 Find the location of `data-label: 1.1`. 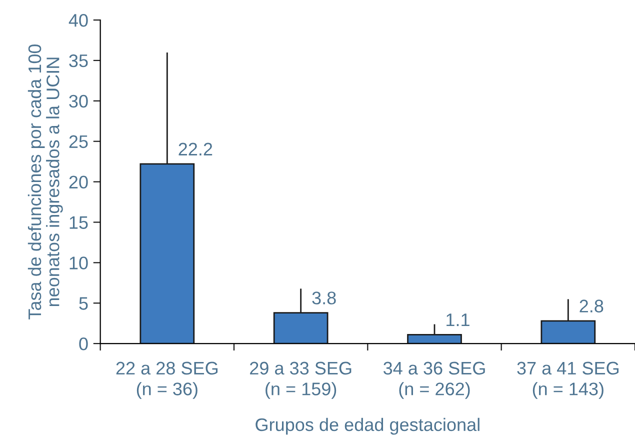

data-label: 1.1 is located at coordinates (458, 320).